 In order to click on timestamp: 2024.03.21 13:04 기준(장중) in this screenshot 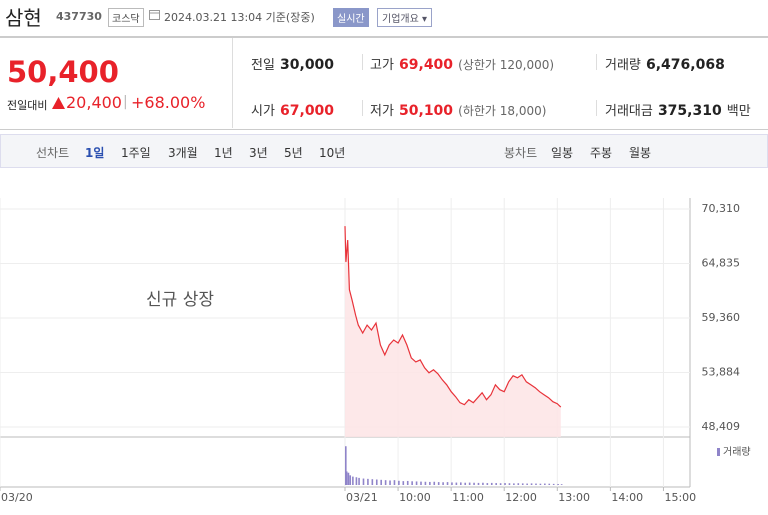, I will do `click(239, 17)`.